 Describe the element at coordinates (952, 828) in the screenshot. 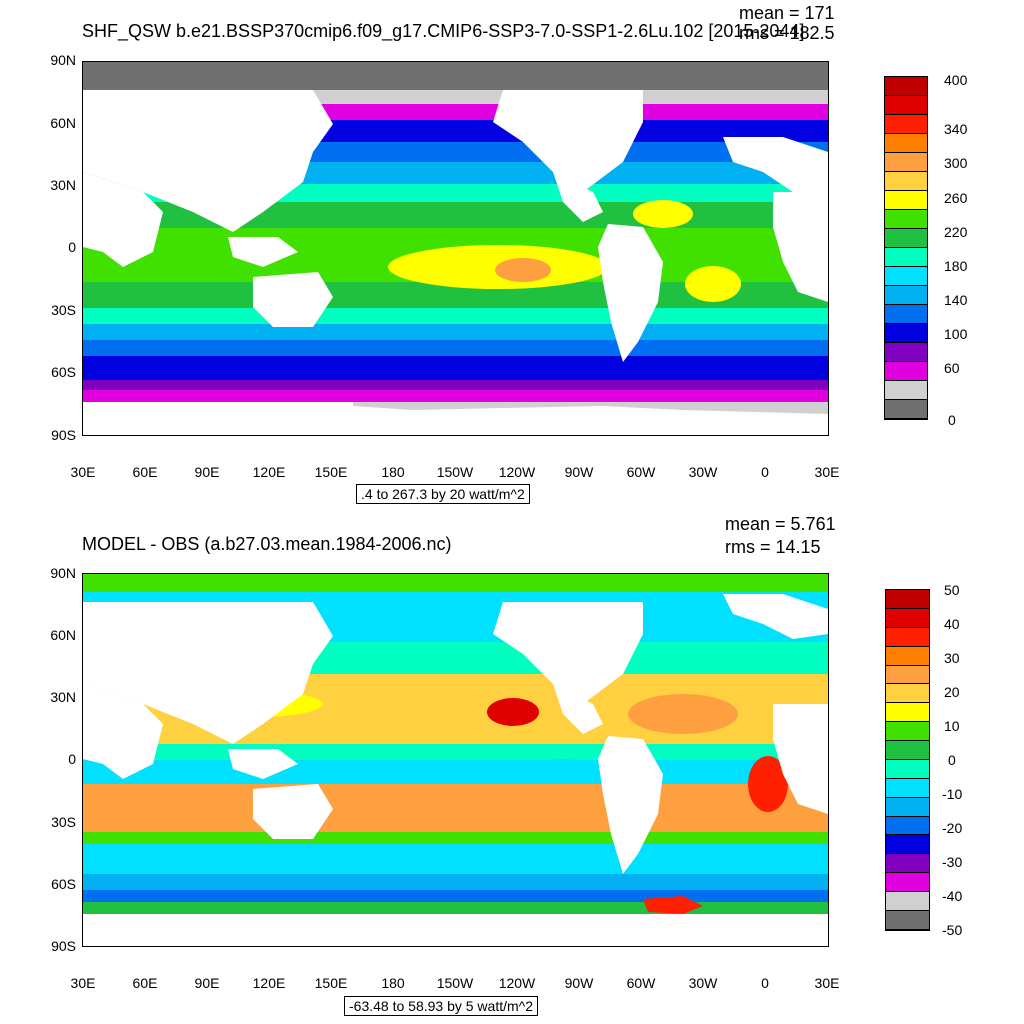

I see `panel2-colorbar-label: -20` at that location.